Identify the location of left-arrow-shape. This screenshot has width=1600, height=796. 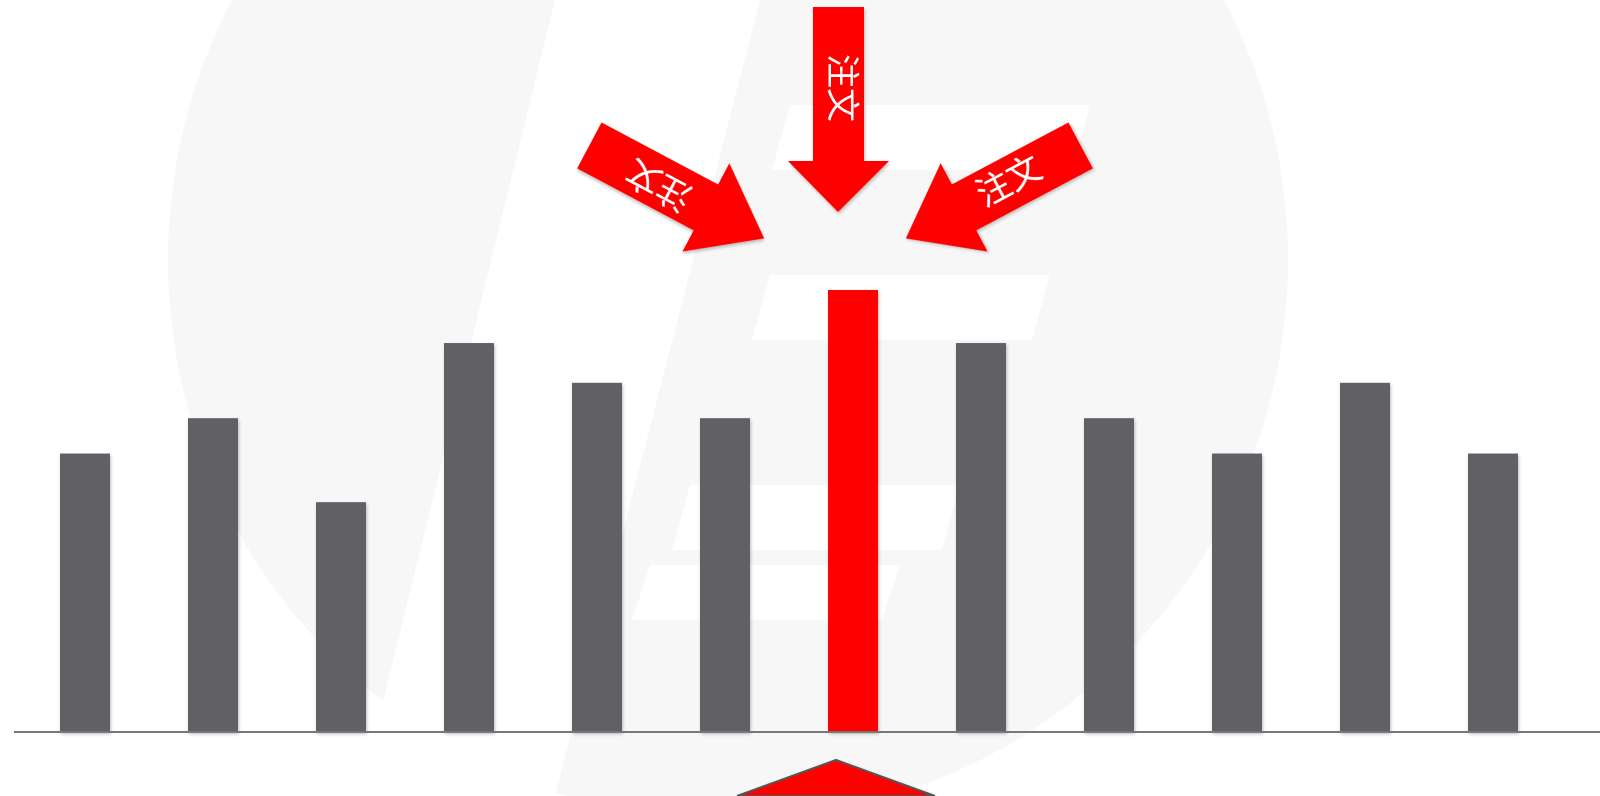
(671, 187).